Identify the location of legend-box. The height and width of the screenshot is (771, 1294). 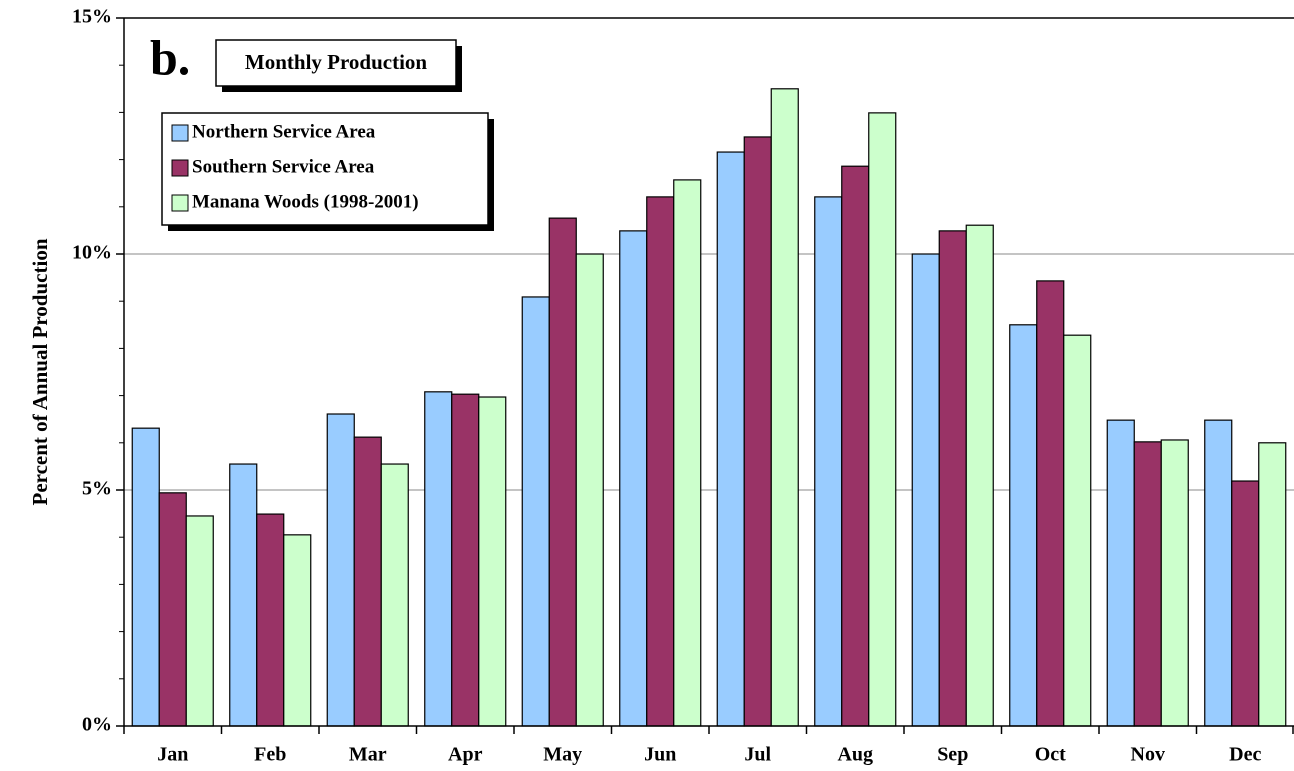
(325, 169).